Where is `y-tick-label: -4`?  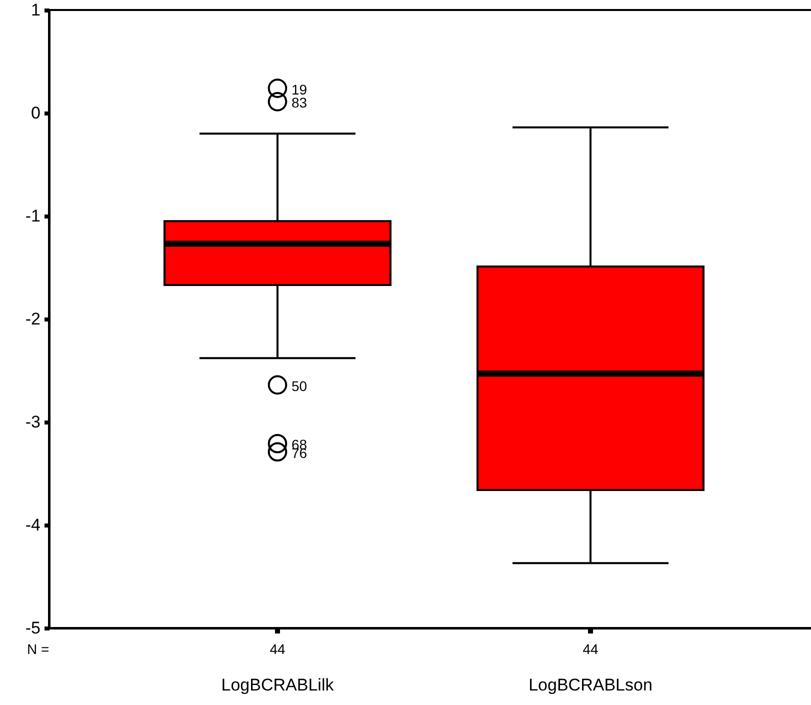
y-tick-label: -4 is located at coordinates (32, 525).